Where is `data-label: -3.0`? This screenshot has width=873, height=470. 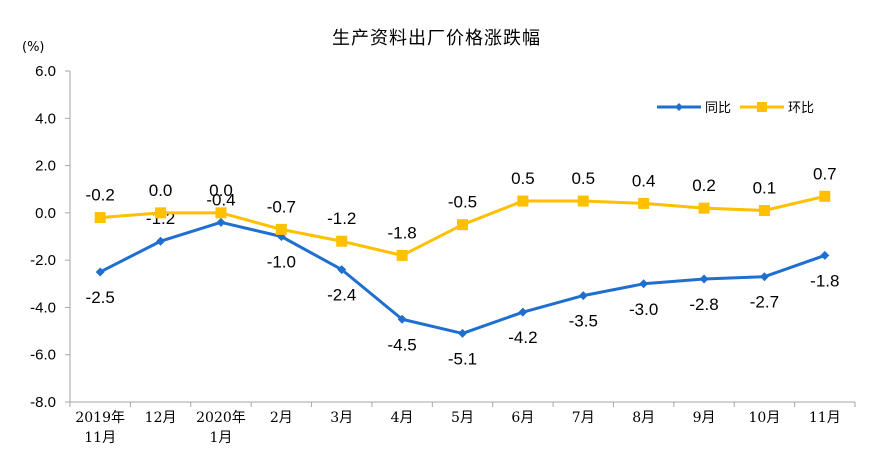 data-label: -3.0 is located at coordinates (643, 309).